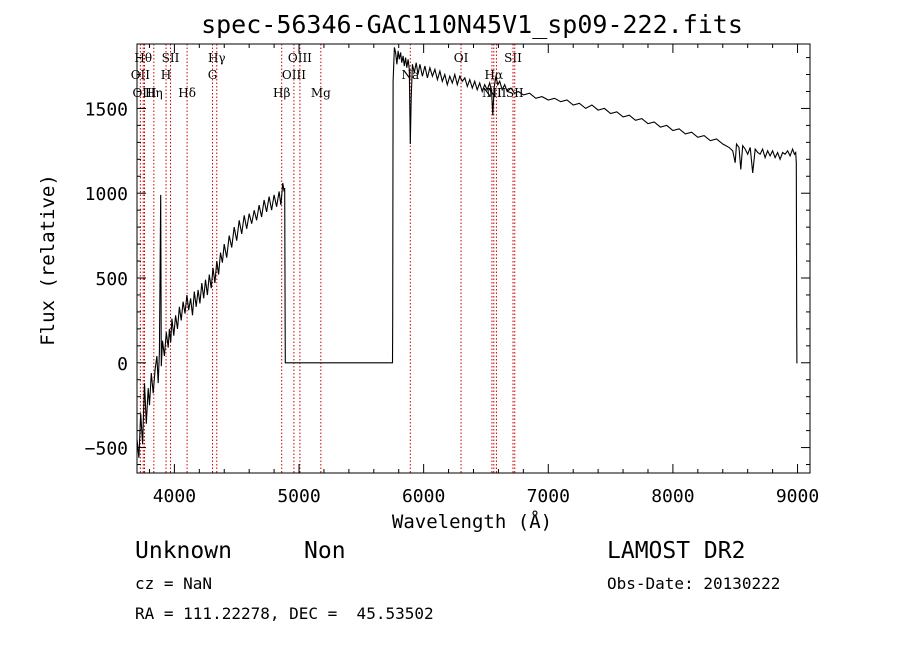 This screenshot has height=649, width=900. What do you see at coordinates (672, 496) in the screenshot?
I see `x-tick-label: 8000` at bounding box center [672, 496].